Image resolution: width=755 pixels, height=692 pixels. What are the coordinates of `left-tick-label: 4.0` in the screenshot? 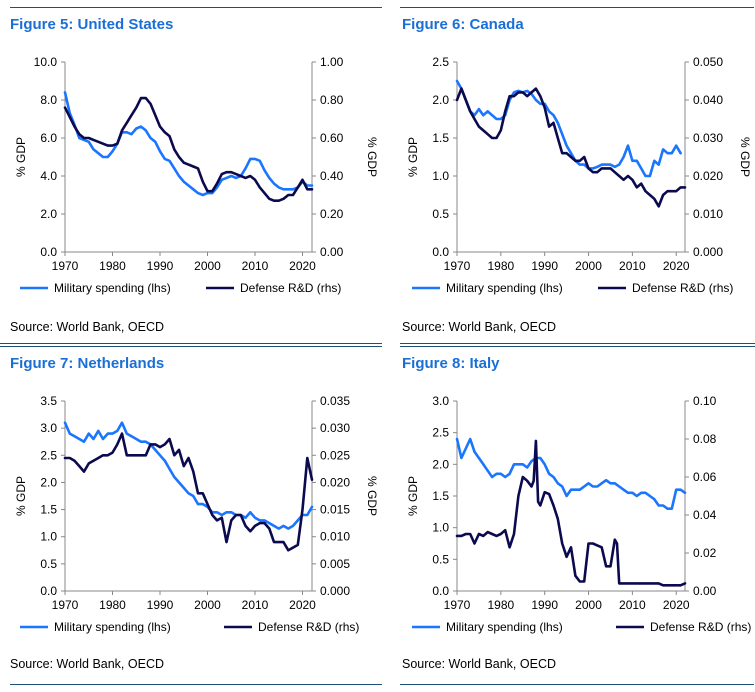 It's located at (48, 176).